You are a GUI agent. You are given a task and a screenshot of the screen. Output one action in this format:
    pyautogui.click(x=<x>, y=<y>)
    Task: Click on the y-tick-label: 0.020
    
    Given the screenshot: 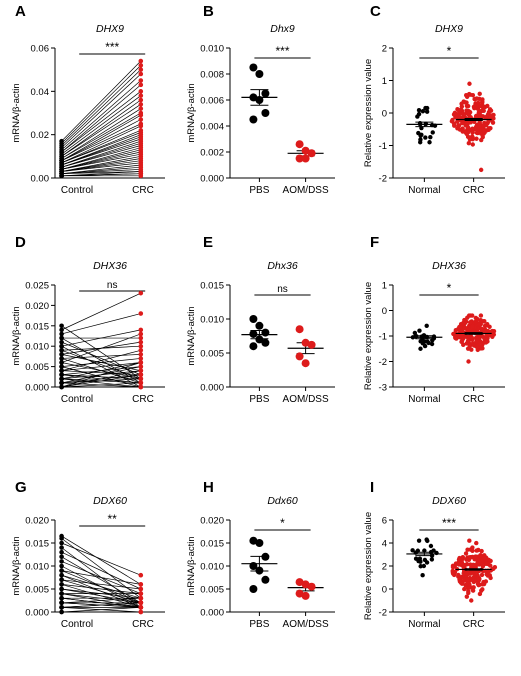 What is the action you would take?
    pyautogui.click(x=37, y=306)
    